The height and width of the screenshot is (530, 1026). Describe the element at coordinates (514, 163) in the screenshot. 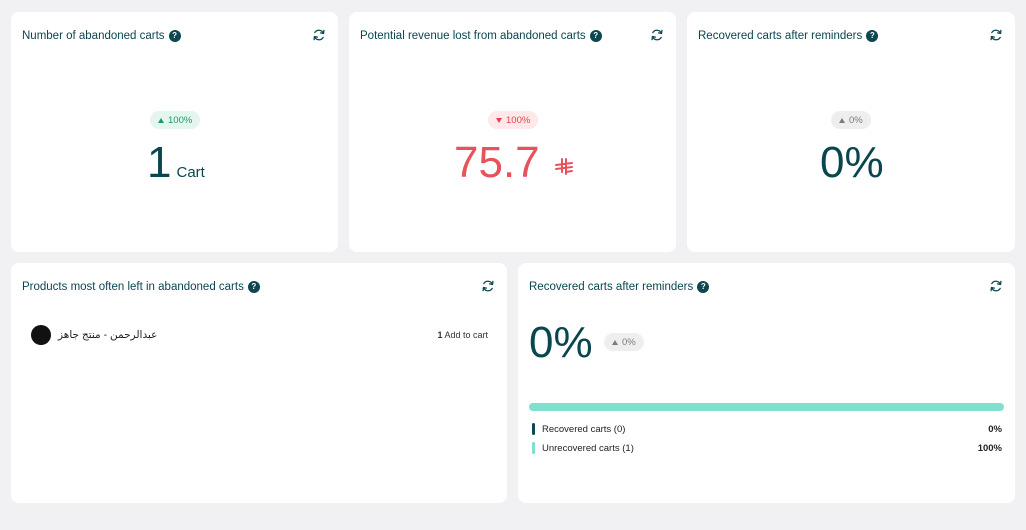

I see `revenue-lost-value: 75.7` at that location.